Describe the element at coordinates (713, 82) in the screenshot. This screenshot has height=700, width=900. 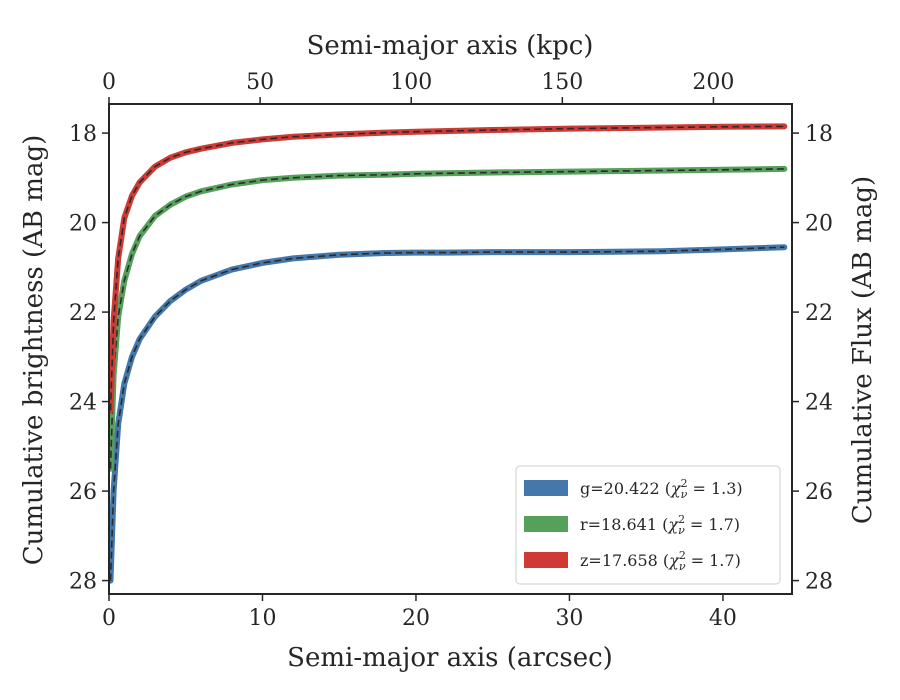
I see `x-top-tick-label-4: 200` at that location.